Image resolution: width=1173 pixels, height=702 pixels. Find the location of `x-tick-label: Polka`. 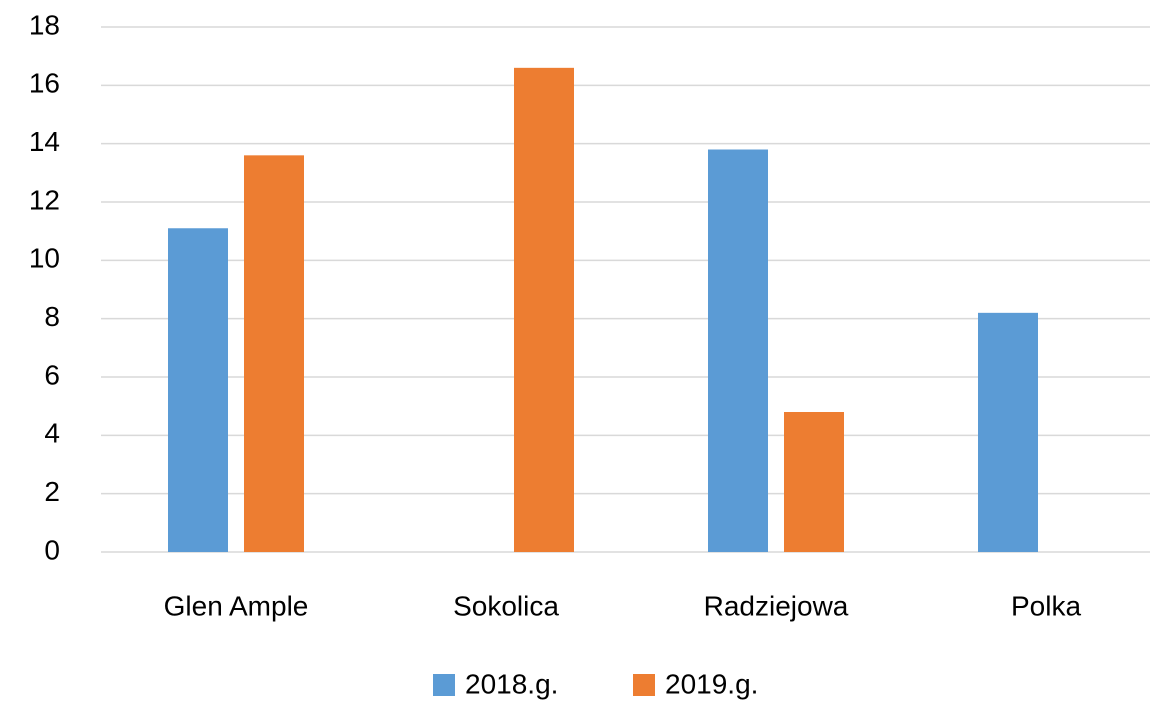

x-tick-label: Polka is located at coordinates (1046, 605).